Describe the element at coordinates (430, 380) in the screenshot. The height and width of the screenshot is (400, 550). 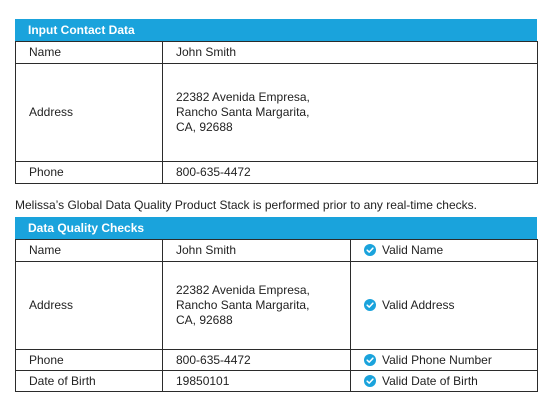
I see `status-text: Valid Date of Birth` at that location.